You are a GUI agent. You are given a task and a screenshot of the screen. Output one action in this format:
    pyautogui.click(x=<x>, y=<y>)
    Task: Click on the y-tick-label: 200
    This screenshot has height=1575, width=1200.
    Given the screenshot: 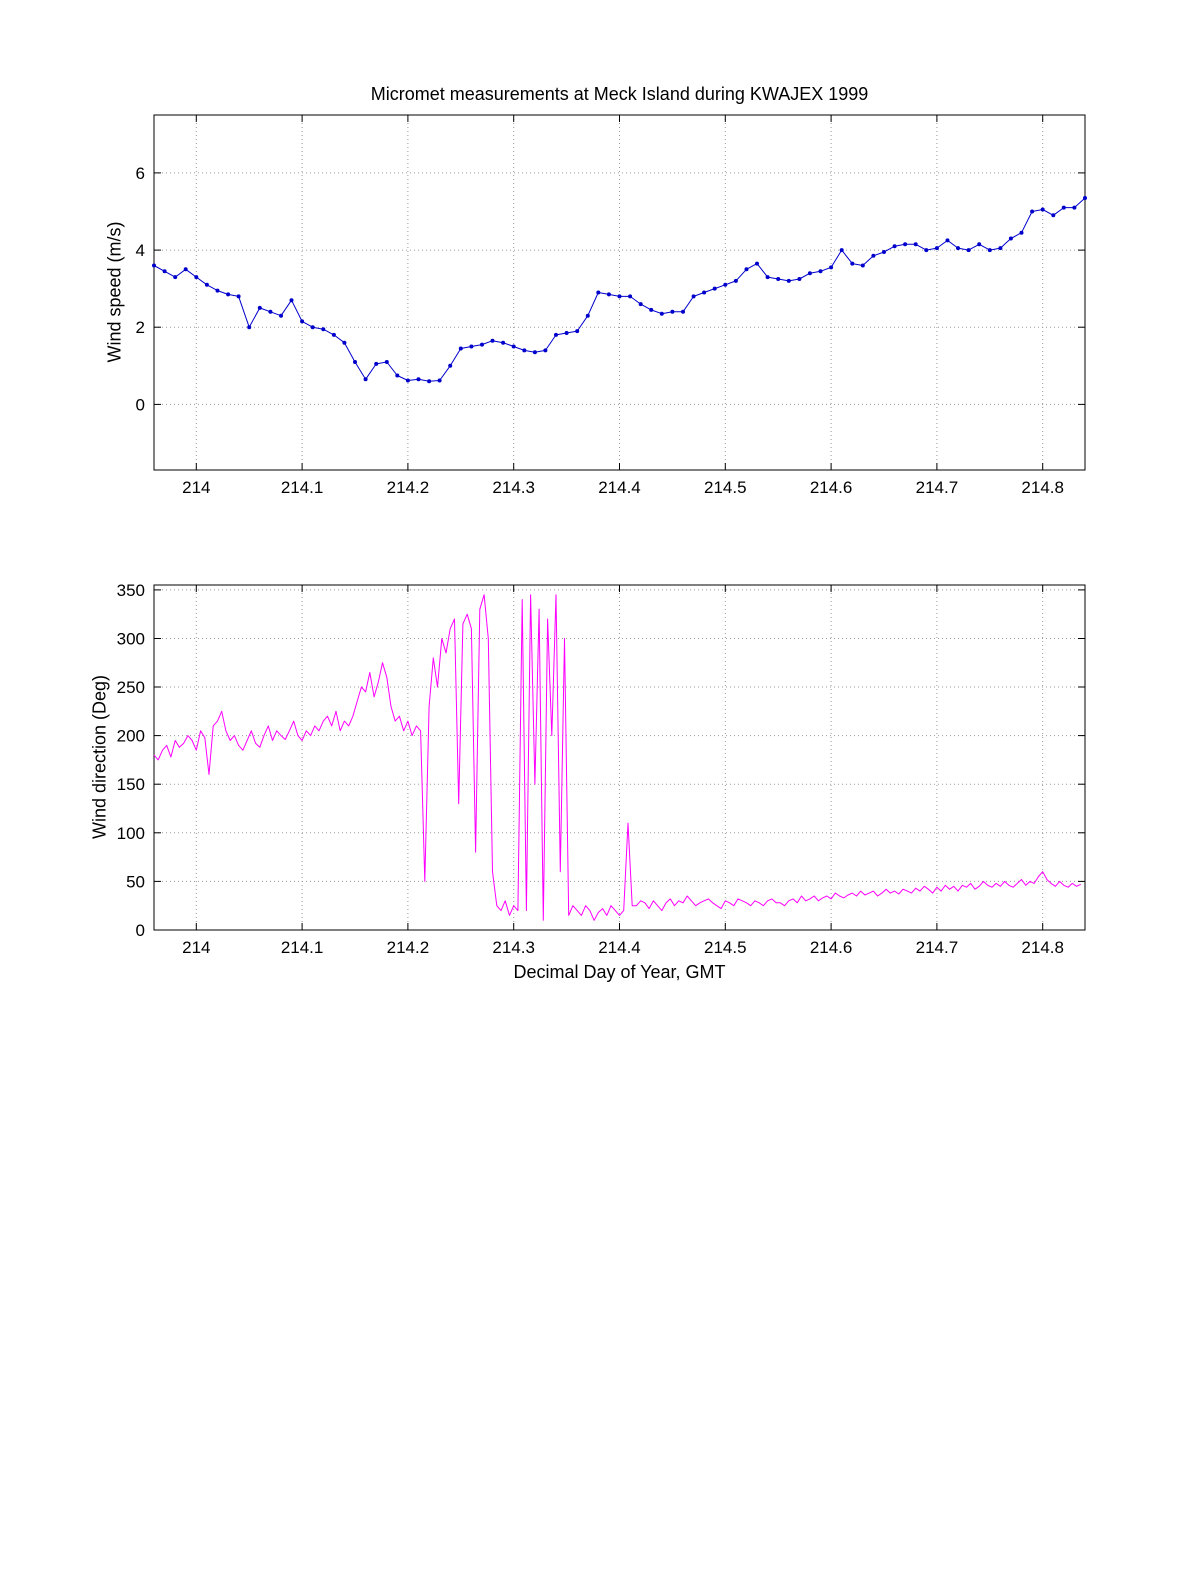 What is the action you would take?
    pyautogui.click(x=131, y=736)
    